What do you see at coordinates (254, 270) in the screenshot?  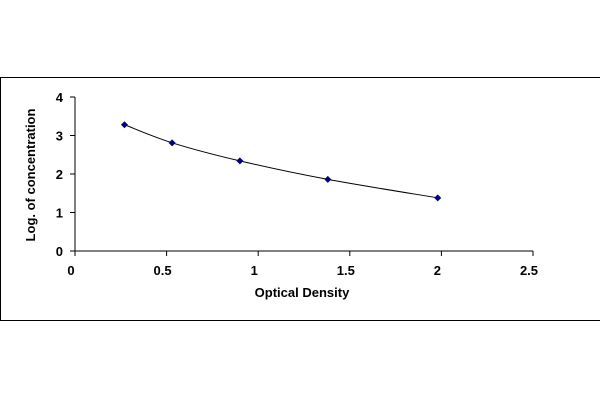 I see `x-tick-label: 1` at bounding box center [254, 270].